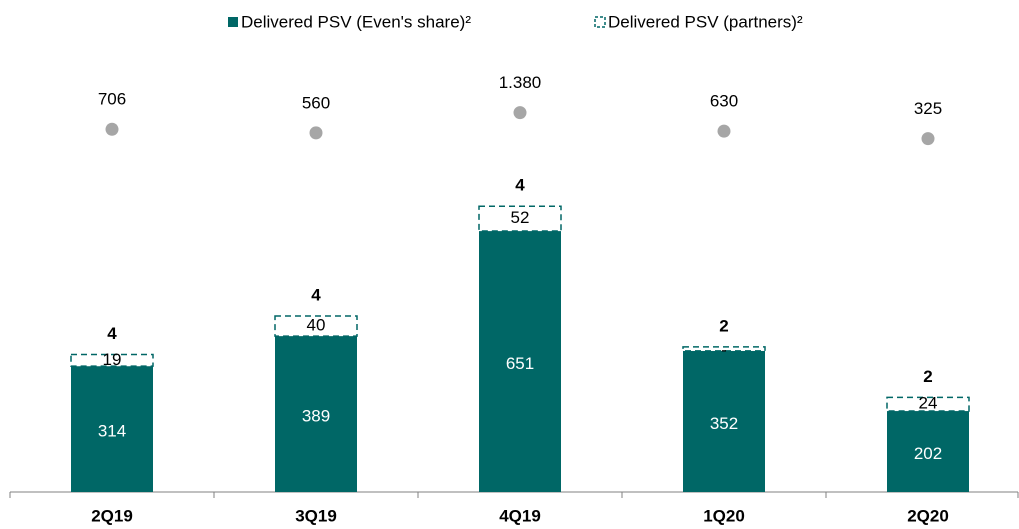 The height and width of the screenshot is (529, 1019). Describe the element at coordinates (316, 102) in the screenshot. I see `dot-label: 560` at that location.